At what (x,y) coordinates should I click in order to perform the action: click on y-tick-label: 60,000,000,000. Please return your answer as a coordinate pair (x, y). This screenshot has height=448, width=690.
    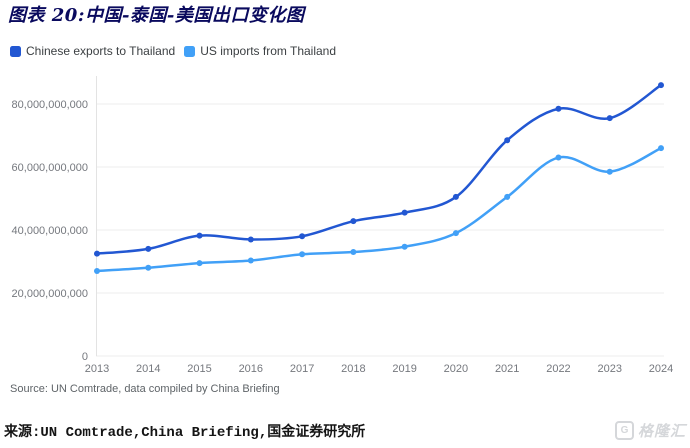
    Looking at the image, I should click on (50, 168).